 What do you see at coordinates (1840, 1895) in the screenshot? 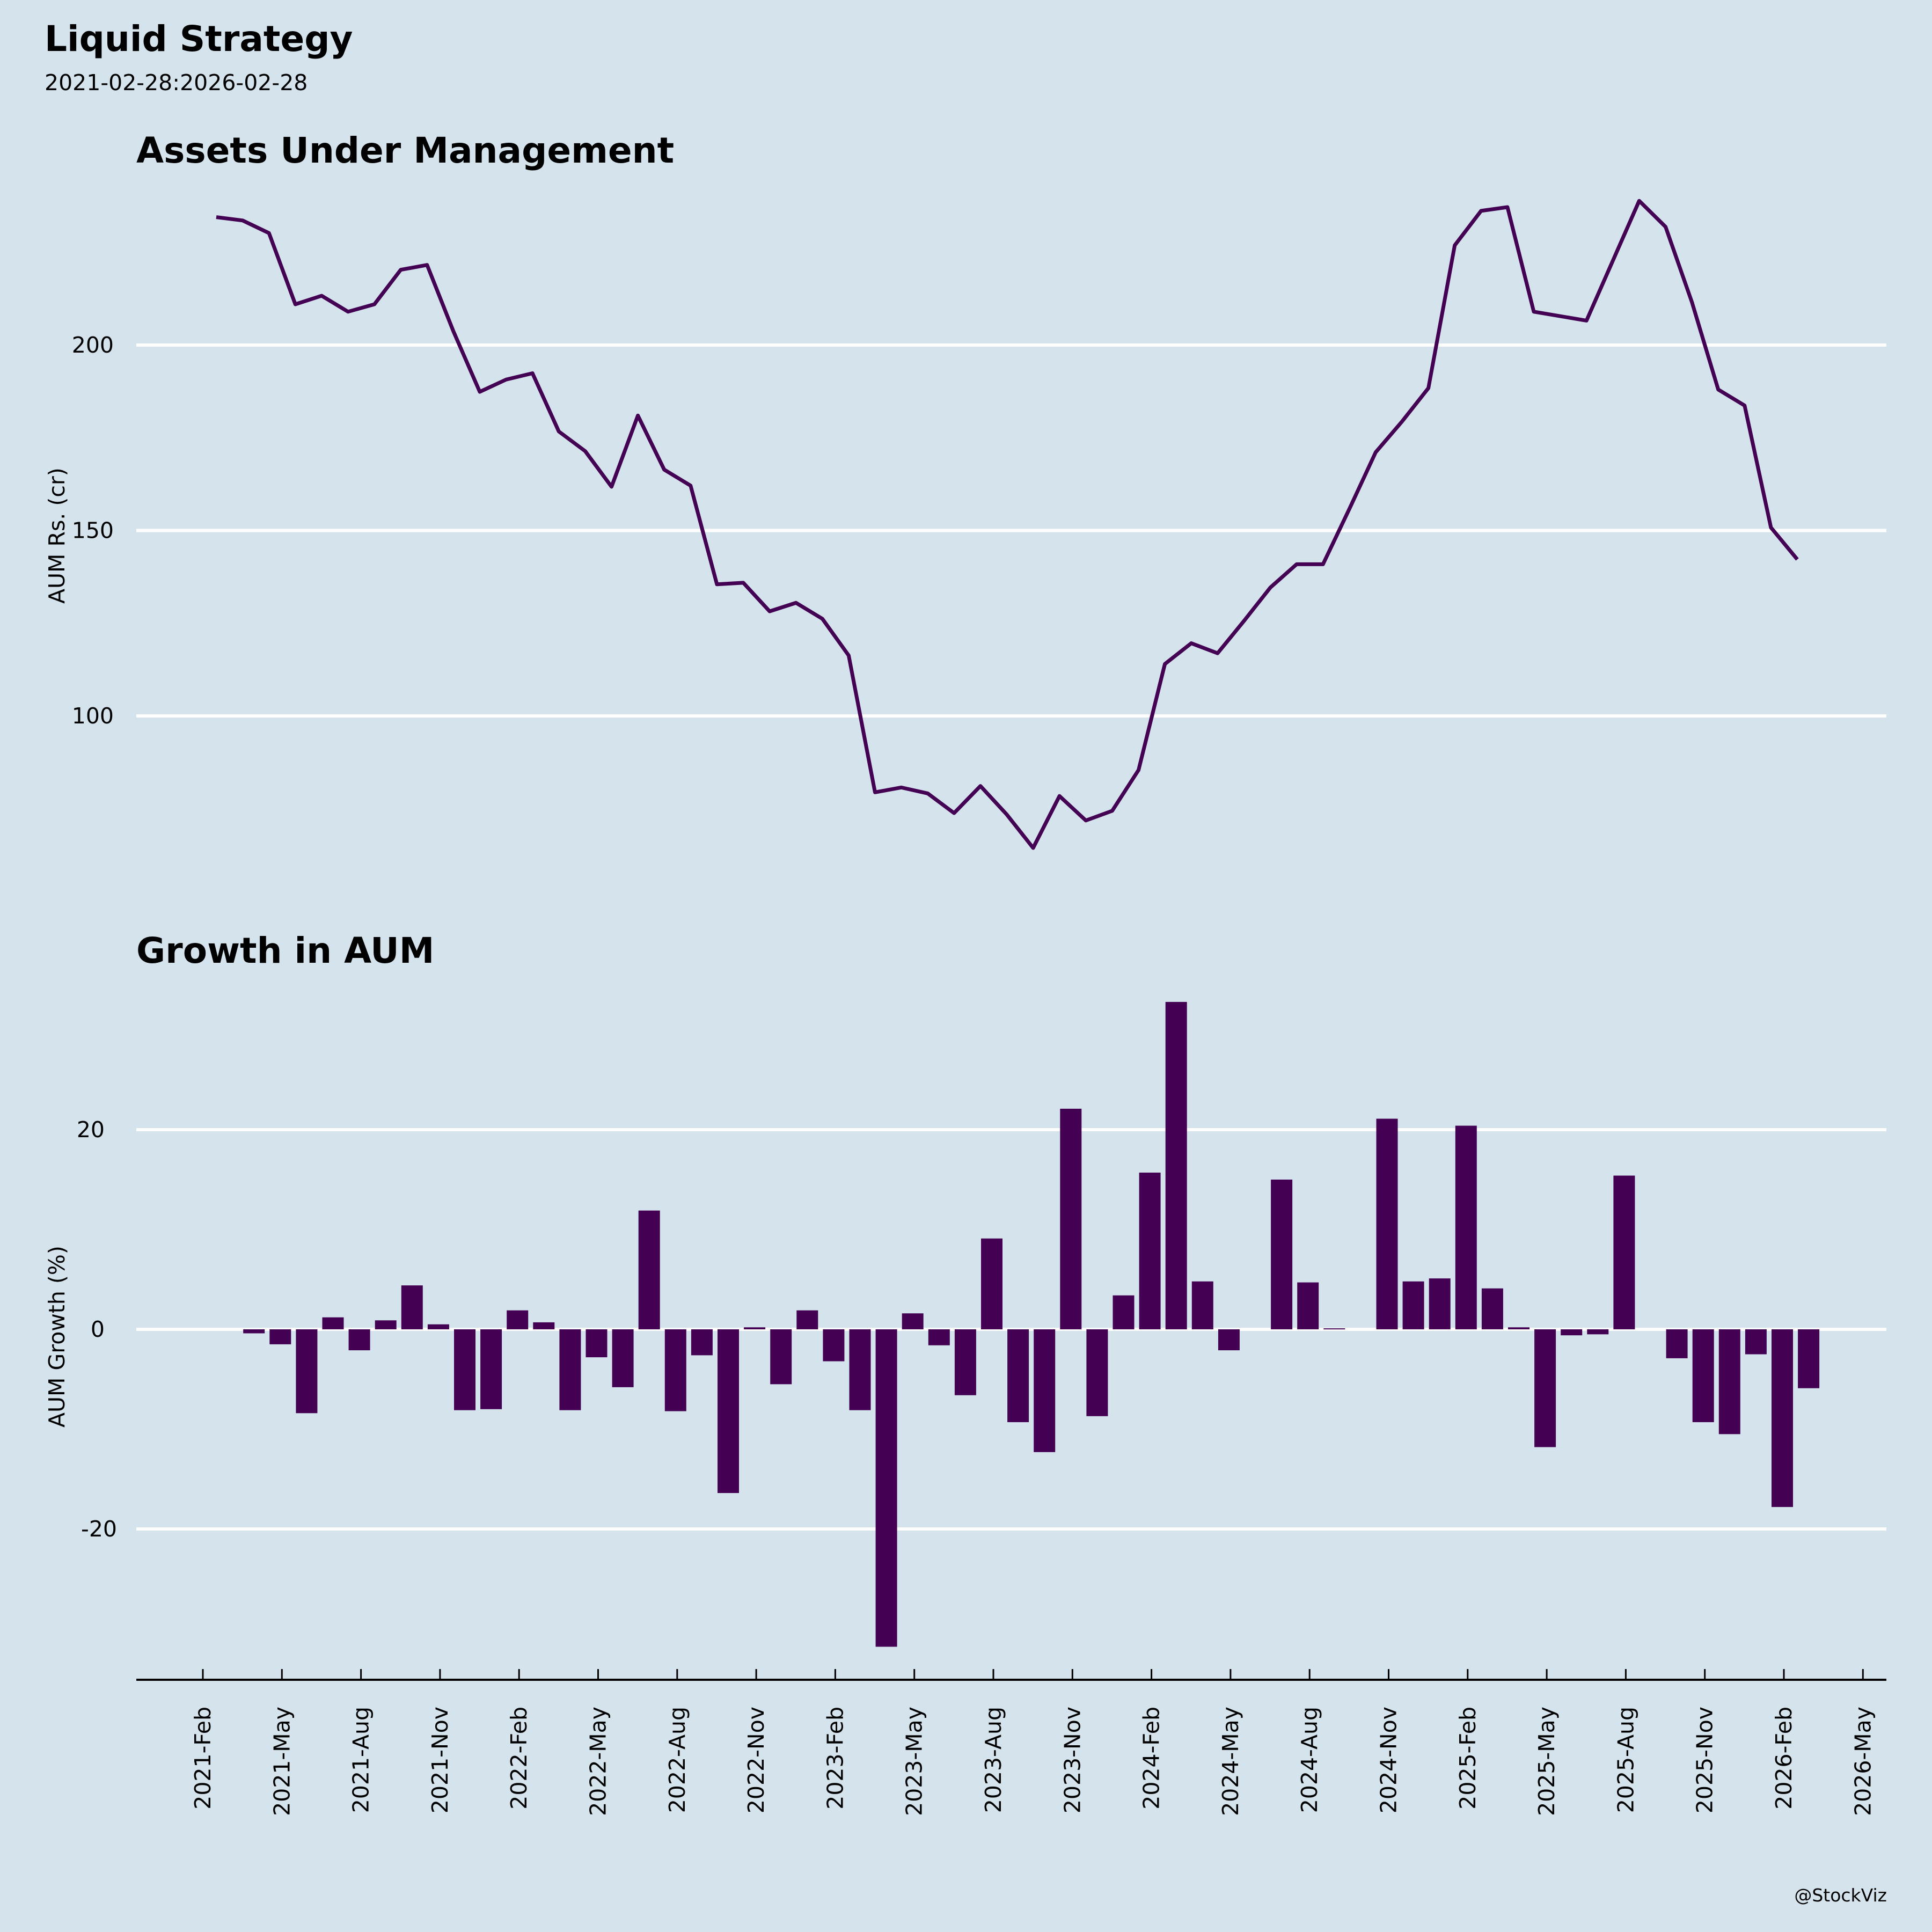
I see `watermark: @StockViz` at bounding box center [1840, 1895].